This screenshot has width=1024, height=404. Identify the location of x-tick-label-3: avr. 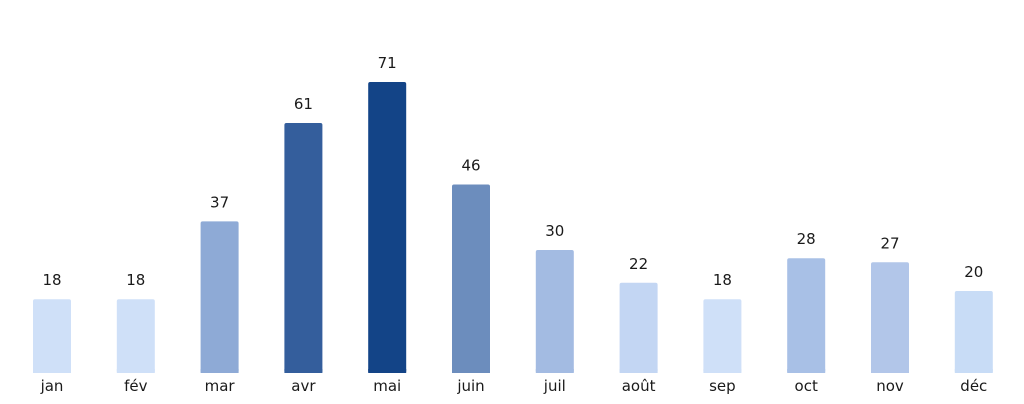
(303, 386).